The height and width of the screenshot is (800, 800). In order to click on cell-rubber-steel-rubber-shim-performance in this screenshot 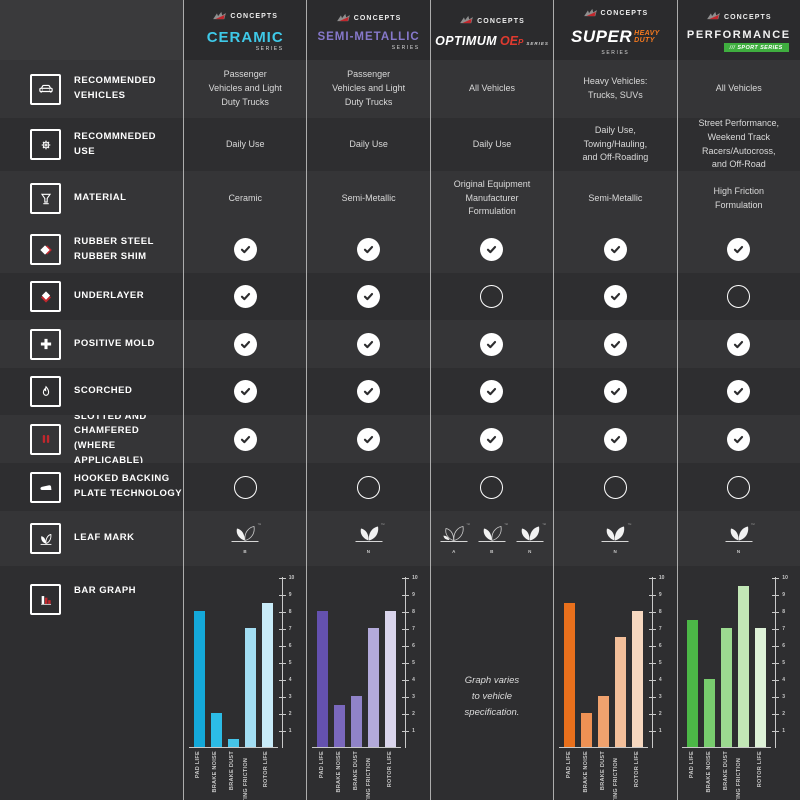, I will do `click(738, 249)`.